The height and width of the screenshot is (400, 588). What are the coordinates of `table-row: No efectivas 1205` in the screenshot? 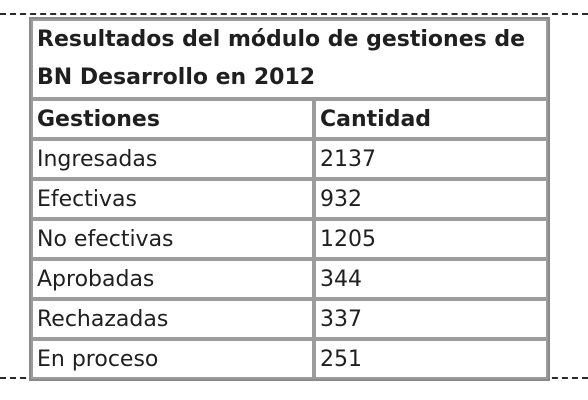 It's located at (289, 239).